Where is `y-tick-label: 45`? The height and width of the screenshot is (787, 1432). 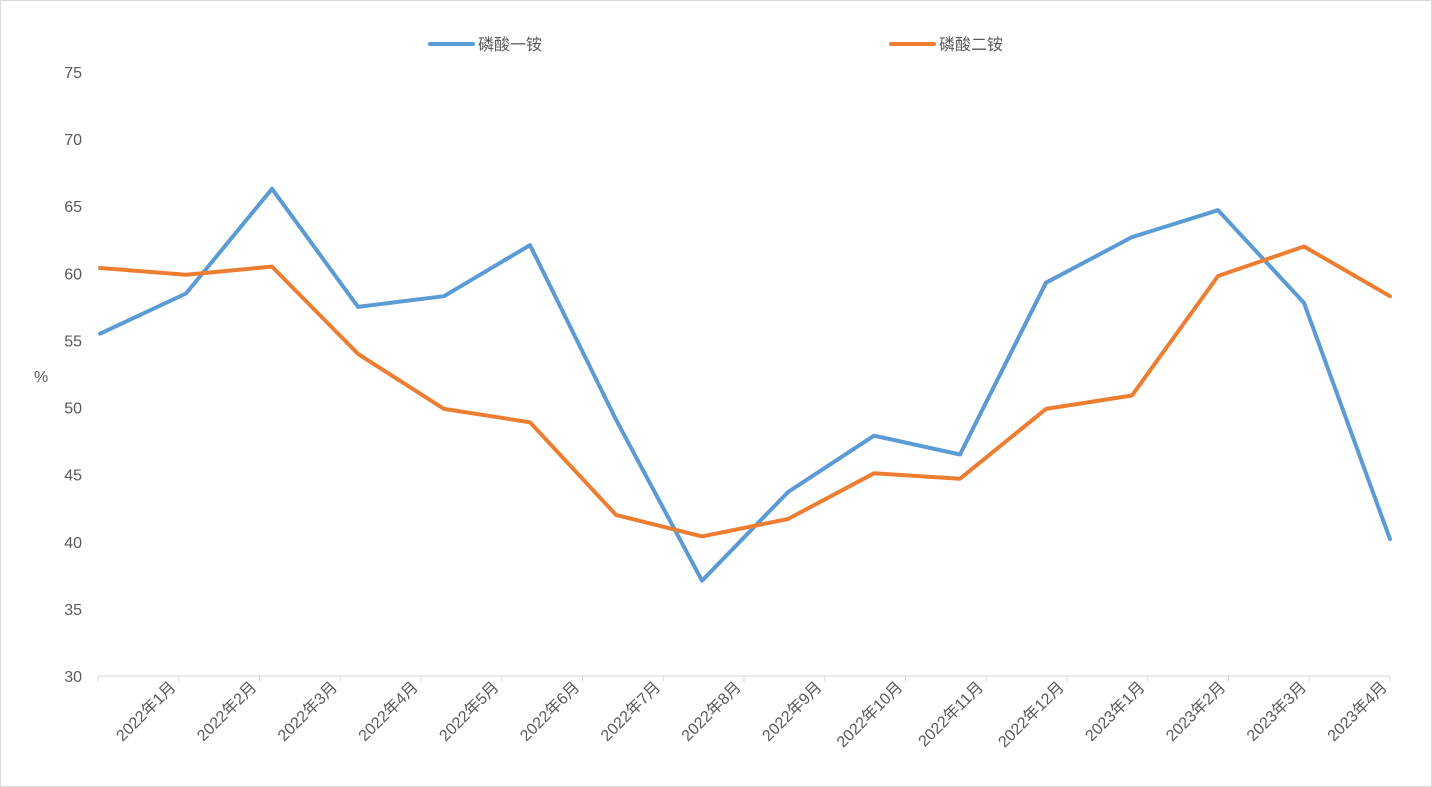 y-tick-label: 45 is located at coordinates (73, 476).